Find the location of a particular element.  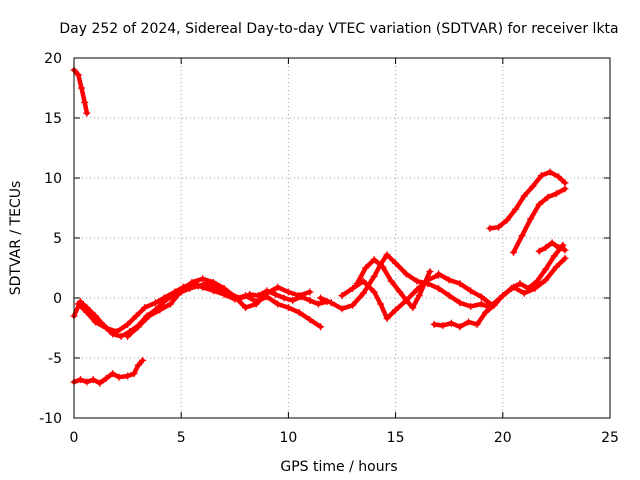

y-tick-label: 0 is located at coordinates (57, 299).